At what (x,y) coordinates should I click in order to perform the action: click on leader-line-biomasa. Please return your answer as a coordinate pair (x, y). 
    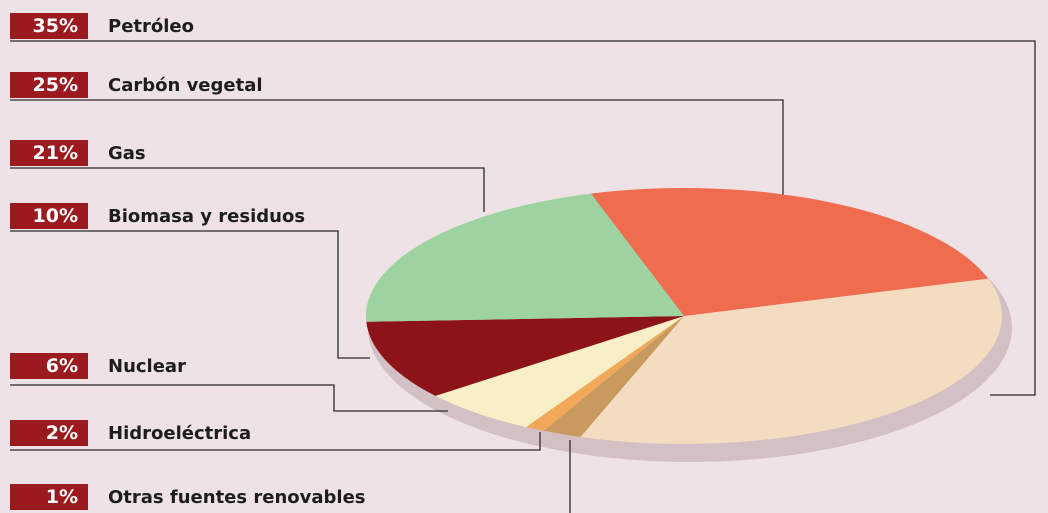
    Looking at the image, I should click on (190, 294).